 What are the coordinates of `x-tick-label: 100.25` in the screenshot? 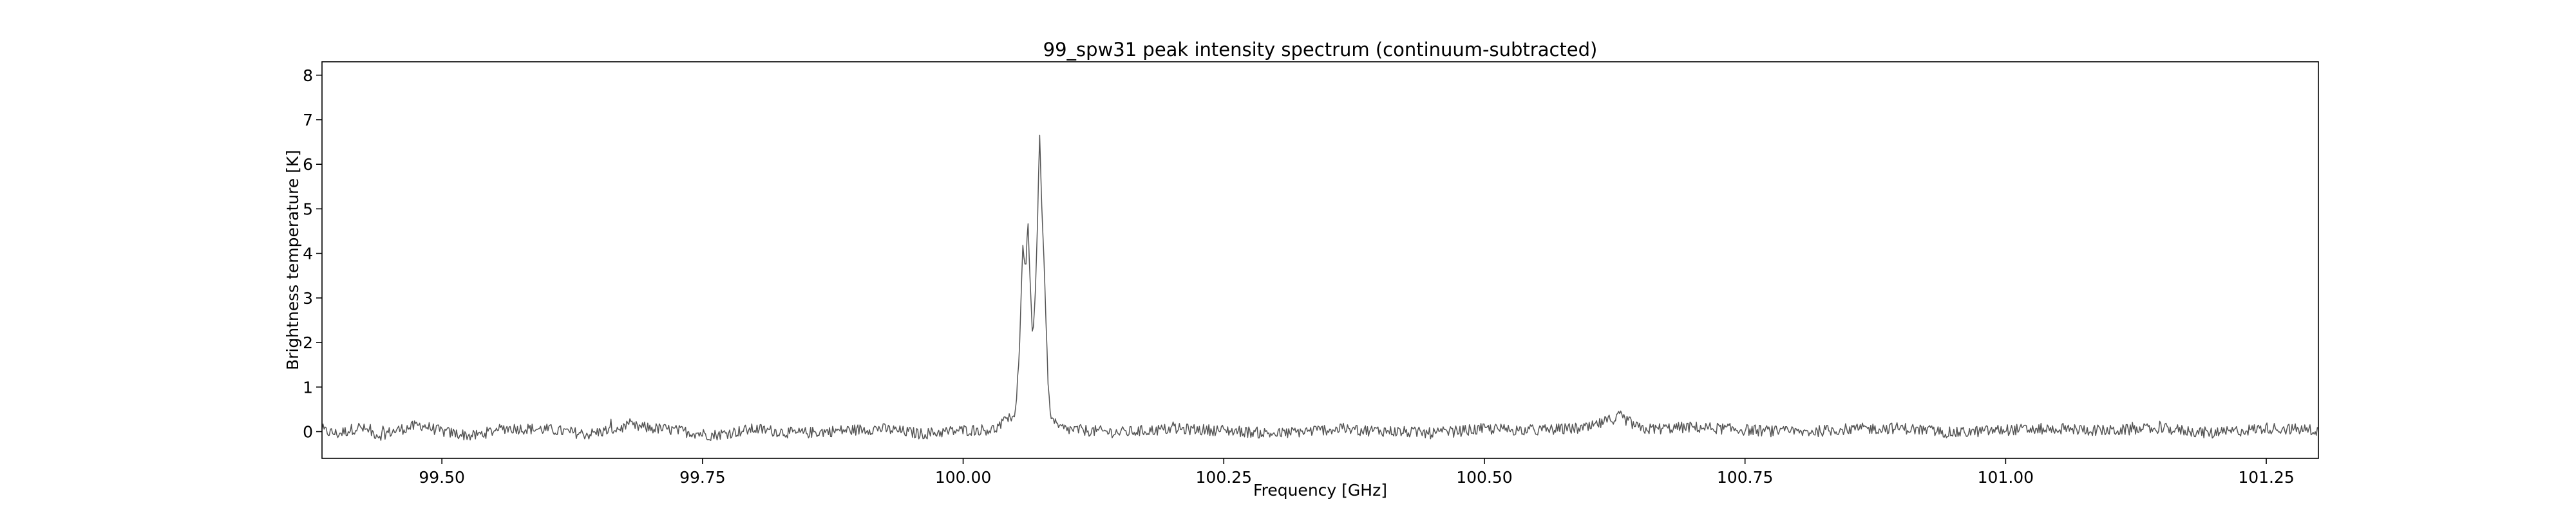 It's located at (1224, 478).